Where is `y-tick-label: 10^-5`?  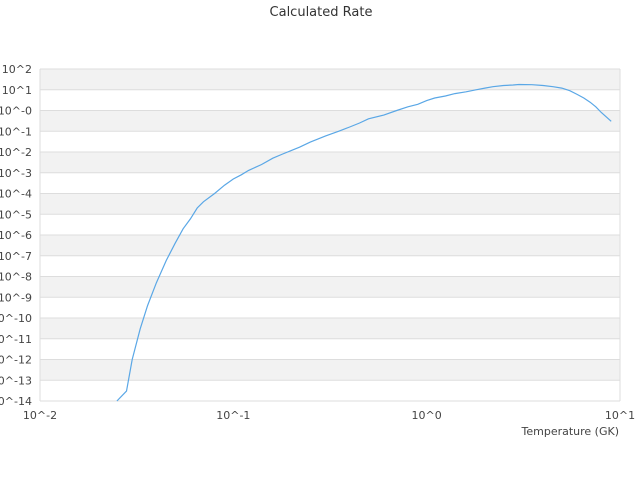 y-tick-label: 10^-5 is located at coordinates (16, 214).